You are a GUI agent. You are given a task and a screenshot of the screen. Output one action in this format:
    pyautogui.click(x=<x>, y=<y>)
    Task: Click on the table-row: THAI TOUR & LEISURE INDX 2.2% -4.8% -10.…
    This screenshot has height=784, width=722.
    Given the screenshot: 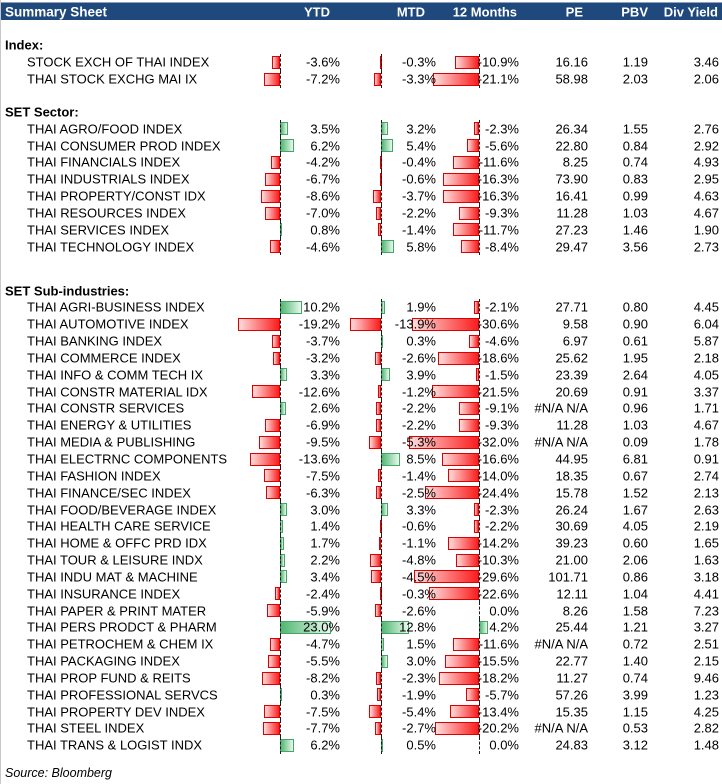 What is the action you would take?
    pyautogui.click(x=361, y=560)
    